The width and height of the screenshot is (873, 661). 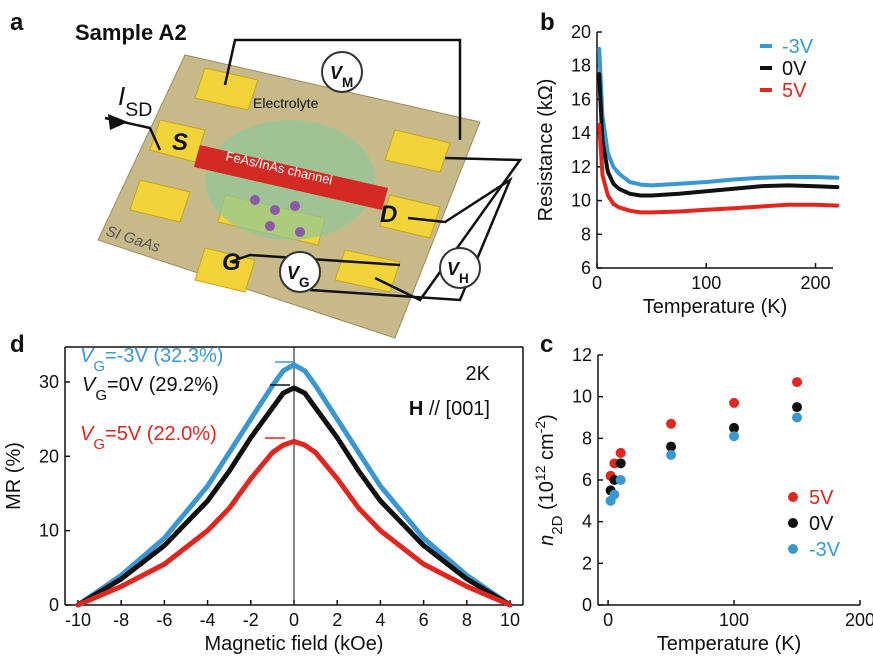 I want to click on x-axis-label: Temperature (K), so click(x=729, y=644).